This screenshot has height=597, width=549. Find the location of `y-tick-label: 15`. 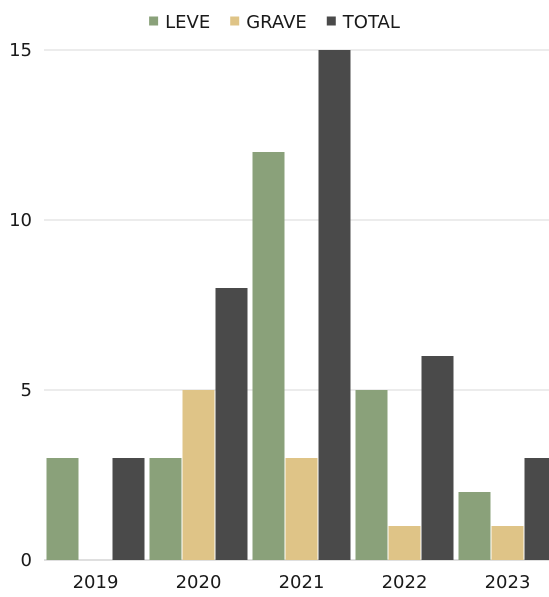

y-tick-label: 15 is located at coordinates (20, 50).